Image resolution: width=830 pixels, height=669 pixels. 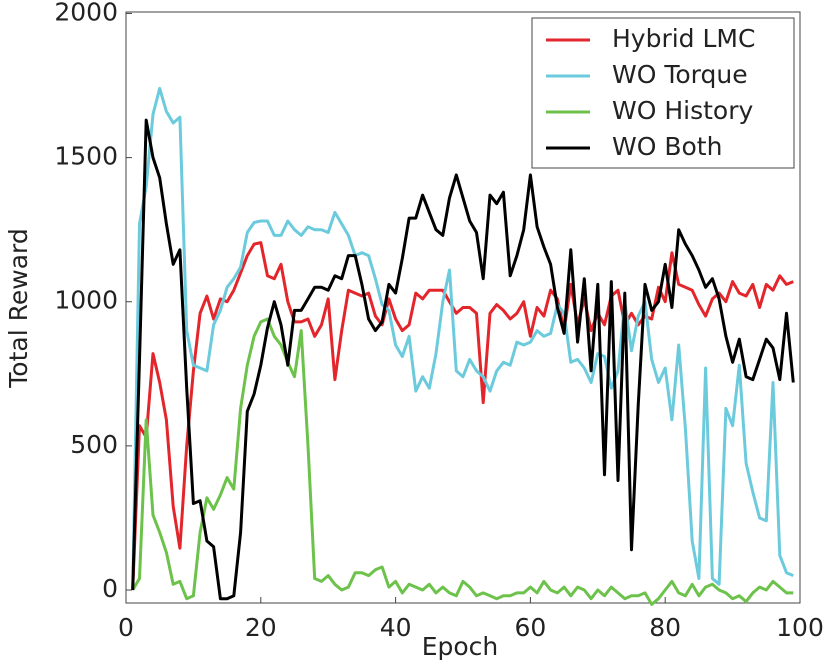 I want to click on x-axis-label: Epoch, so click(x=460, y=646).